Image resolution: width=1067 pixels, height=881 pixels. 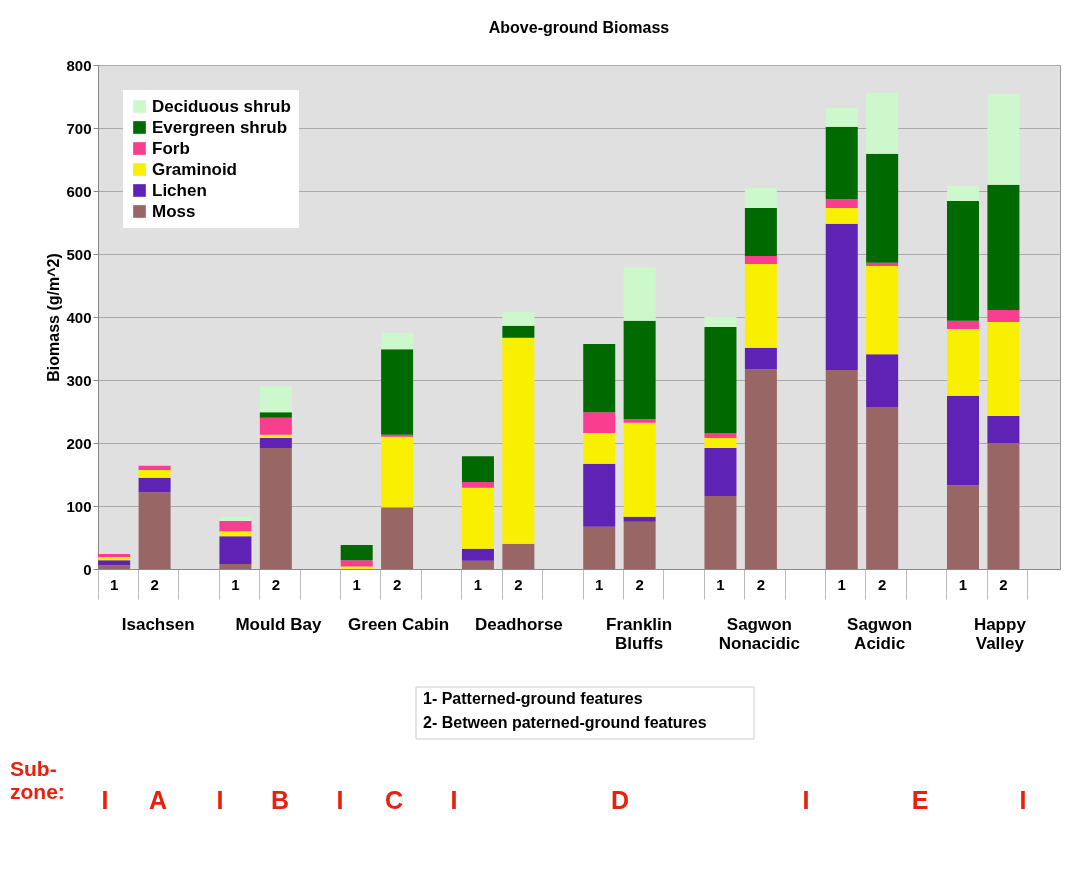 What do you see at coordinates (87, 569) in the screenshot?
I see `y-tick-label: 0` at bounding box center [87, 569].